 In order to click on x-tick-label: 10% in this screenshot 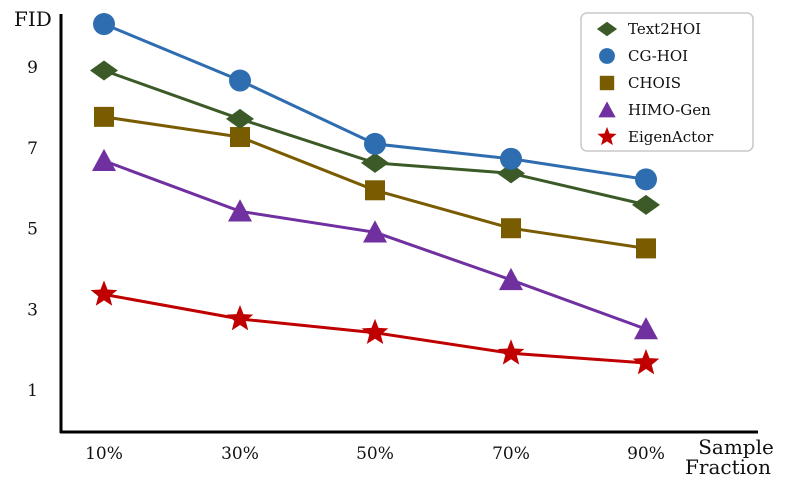, I will do `click(104, 454)`.